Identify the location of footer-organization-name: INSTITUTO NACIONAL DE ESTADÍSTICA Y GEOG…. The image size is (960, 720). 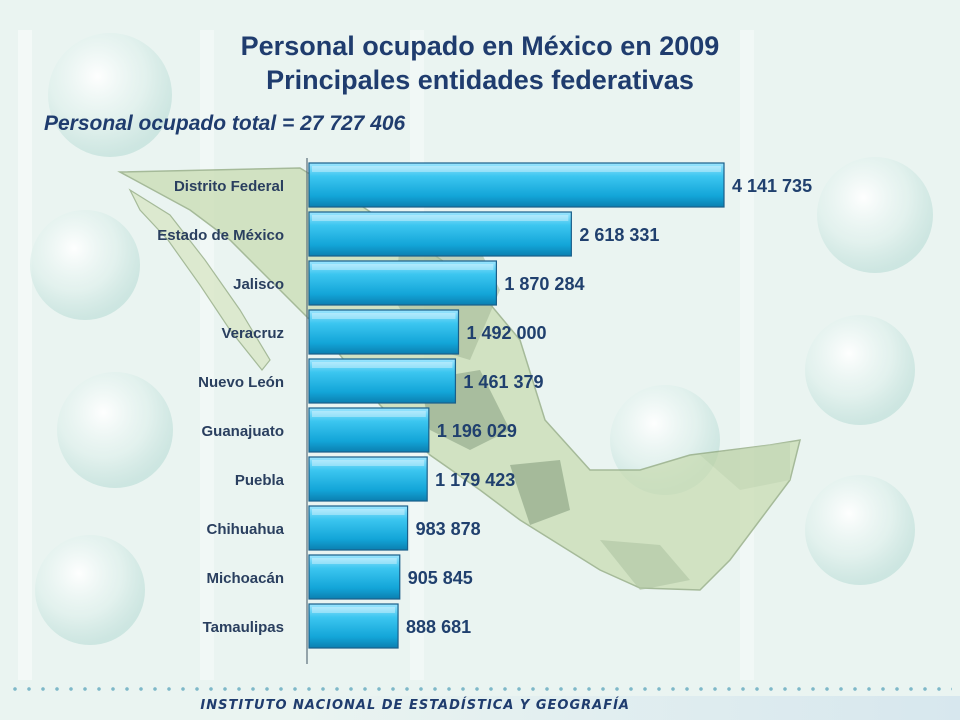
(415, 705).